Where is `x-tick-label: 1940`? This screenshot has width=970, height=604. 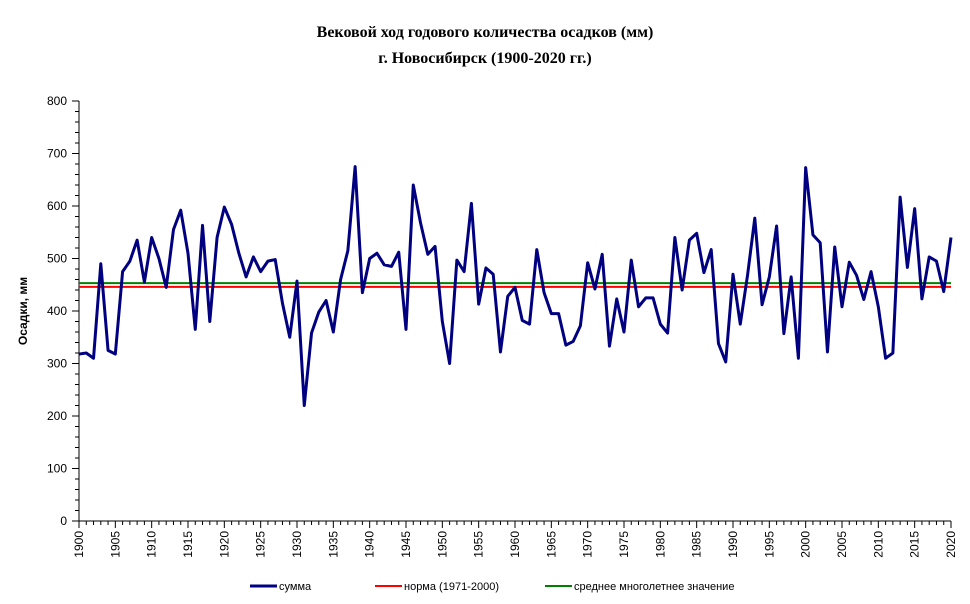
x-tick-label: 1940 is located at coordinates (370, 544).